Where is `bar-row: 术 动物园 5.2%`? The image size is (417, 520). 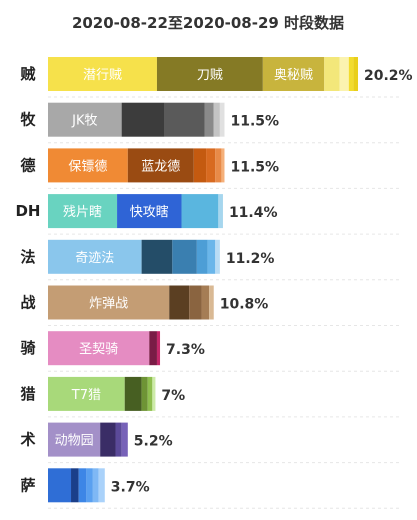
bar-row: 术 动物园 5.2% is located at coordinates (210, 443).